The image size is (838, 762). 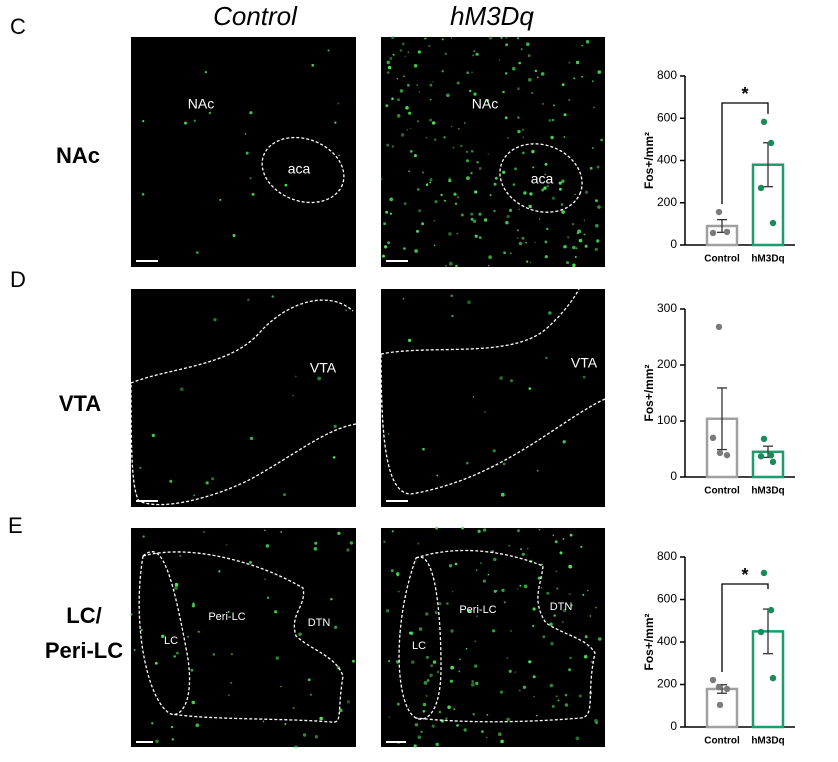 What do you see at coordinates (80, 403) in the screenshot?
I see `region-label: VTA` at bounding box center [80, 403].